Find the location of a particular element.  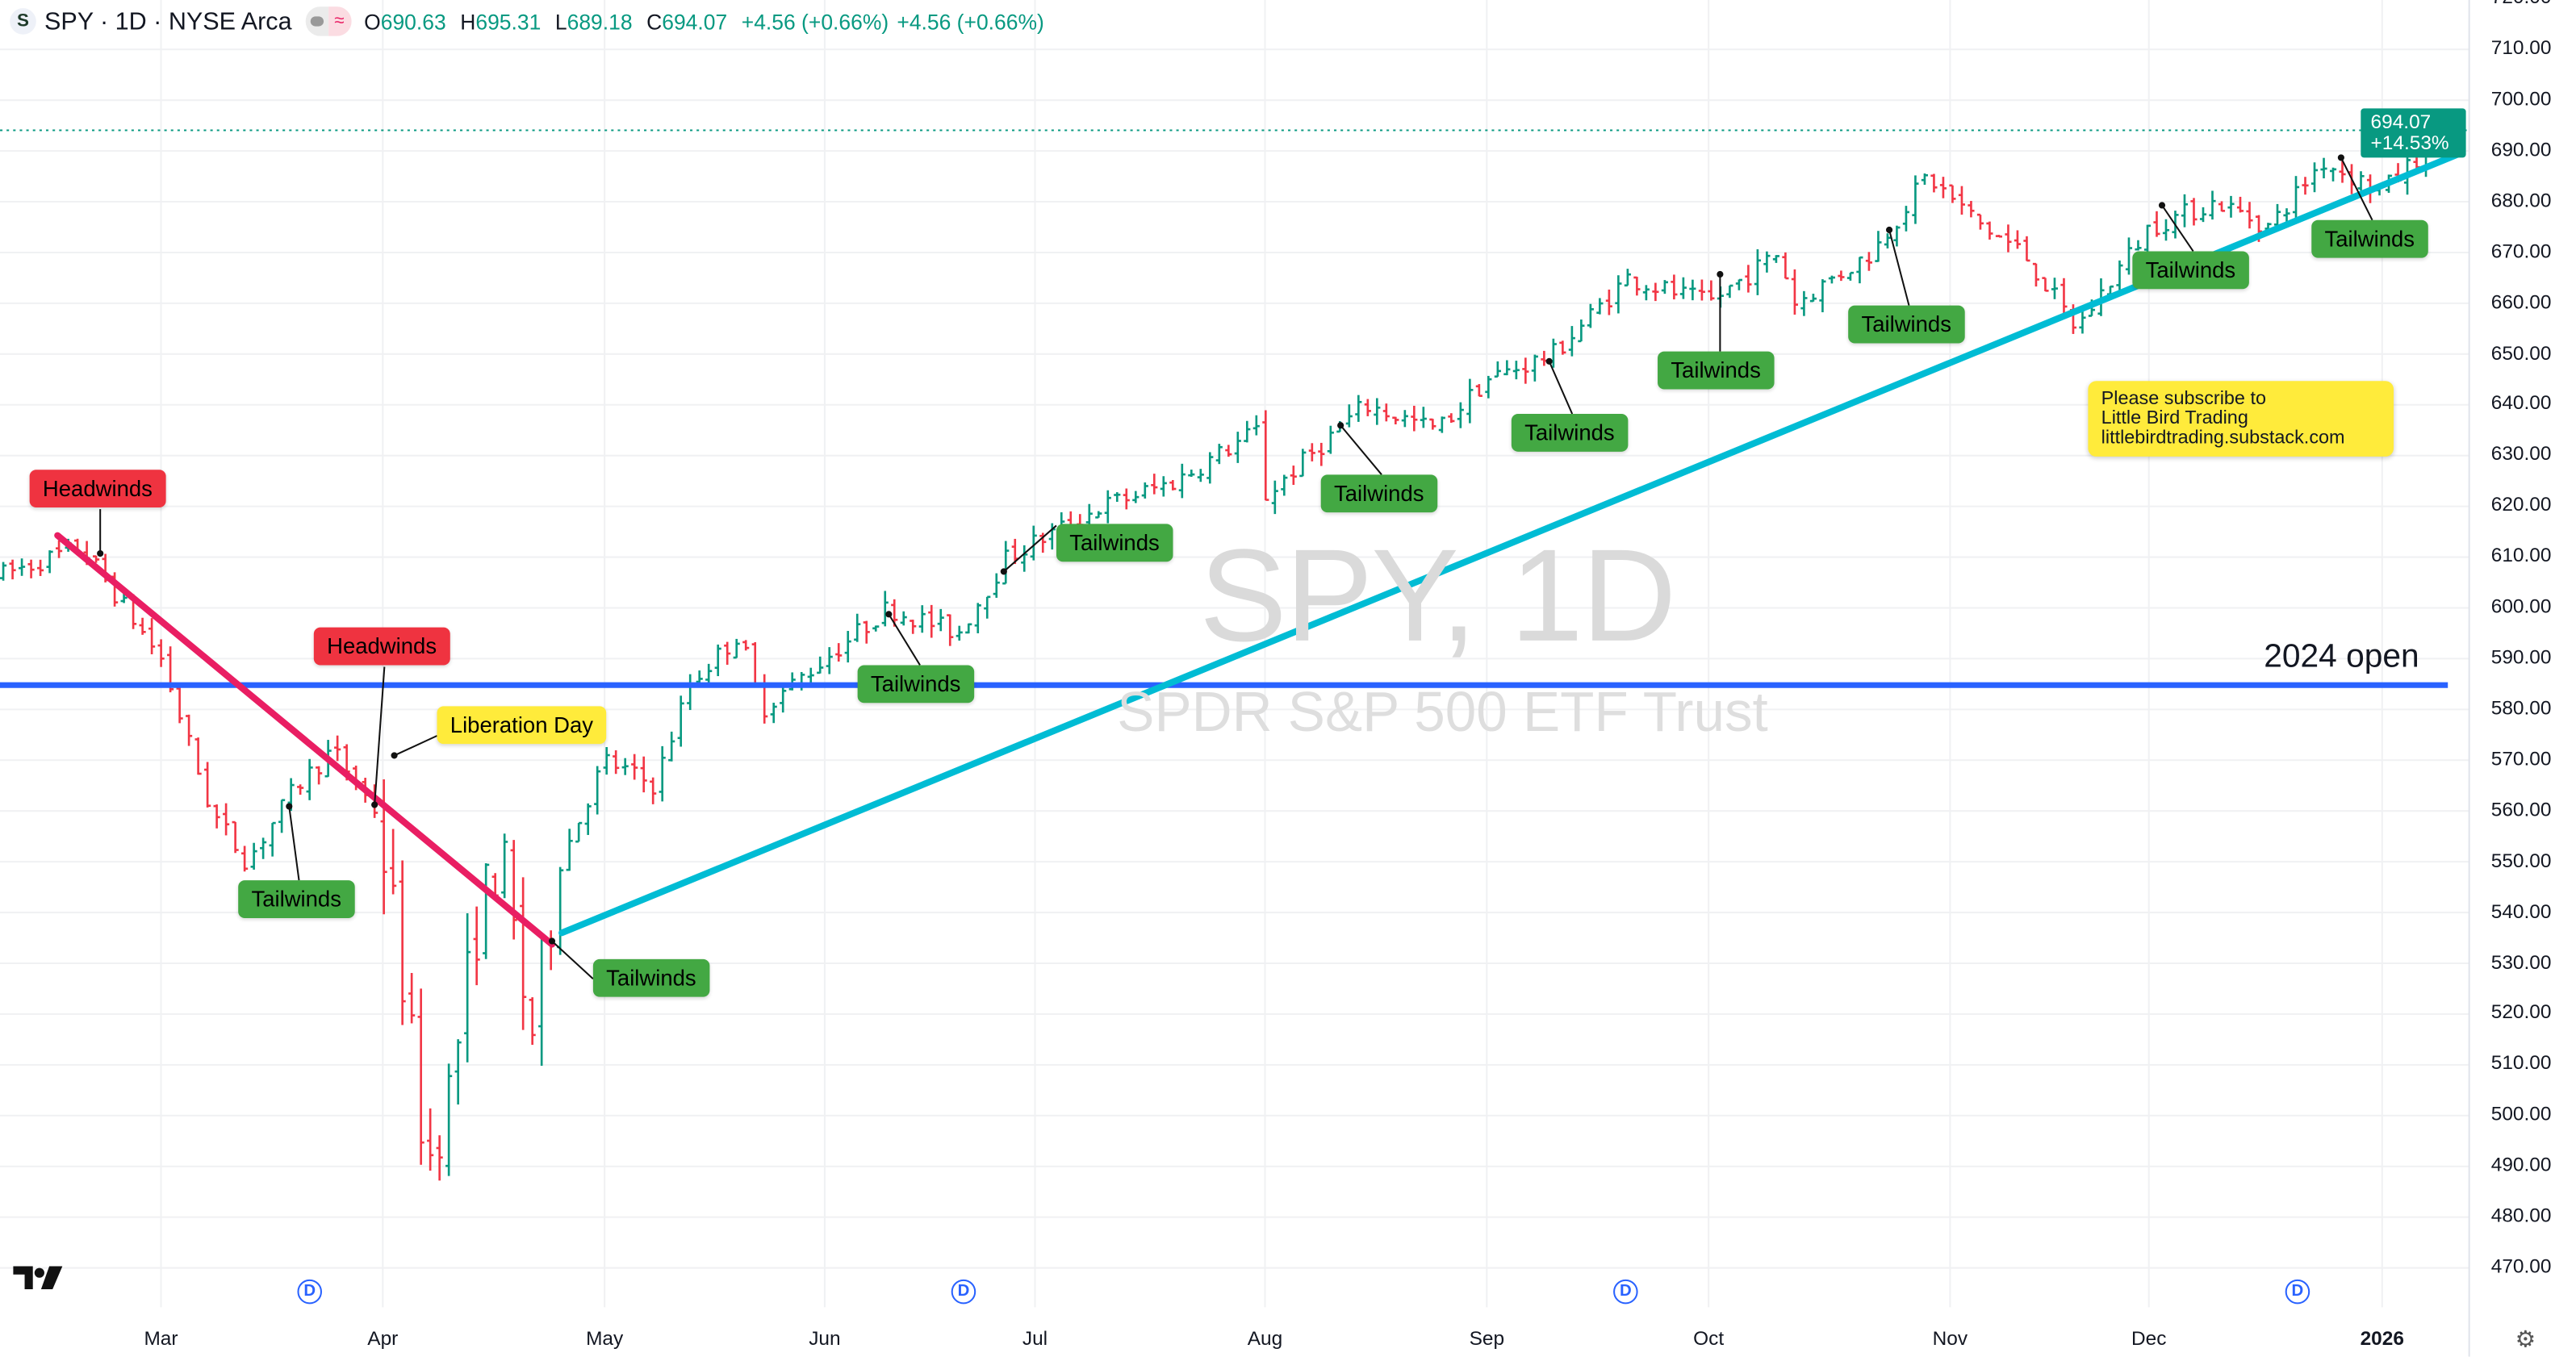

price-tick: 550.00 is located at coordinates (2521, 860).